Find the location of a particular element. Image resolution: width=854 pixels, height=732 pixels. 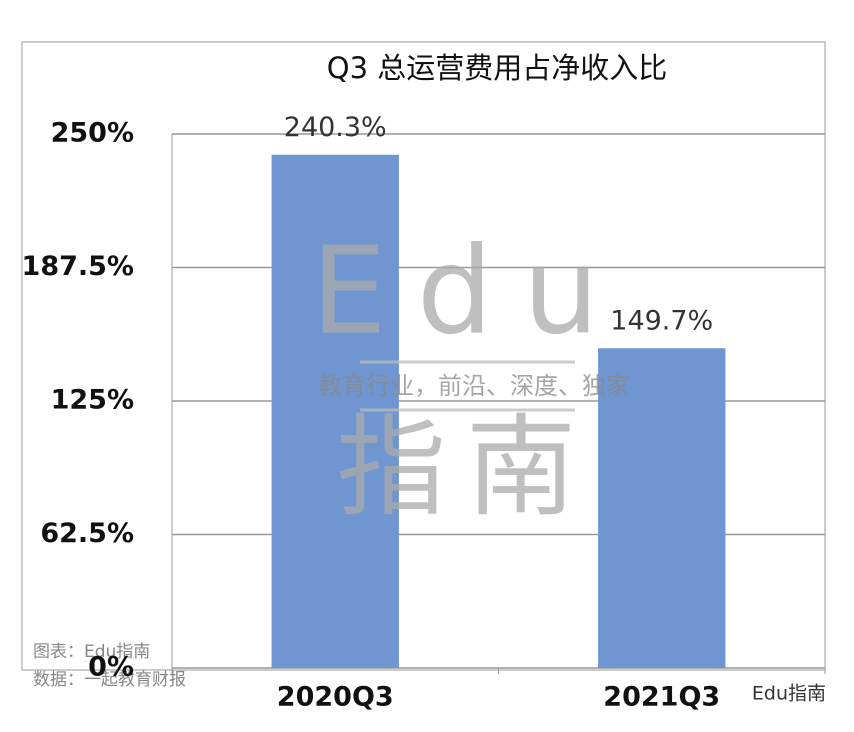

y-tick-label: 125% is located at coordinates (92, 400).